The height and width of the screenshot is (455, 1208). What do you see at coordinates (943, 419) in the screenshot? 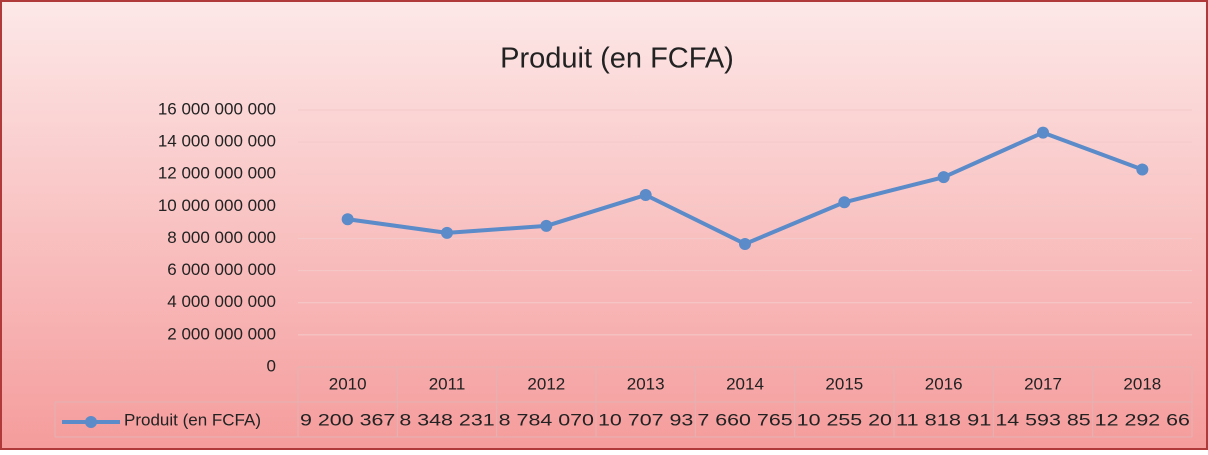
I see `table-value: 11 818 91` at bounding box center [943, 419].